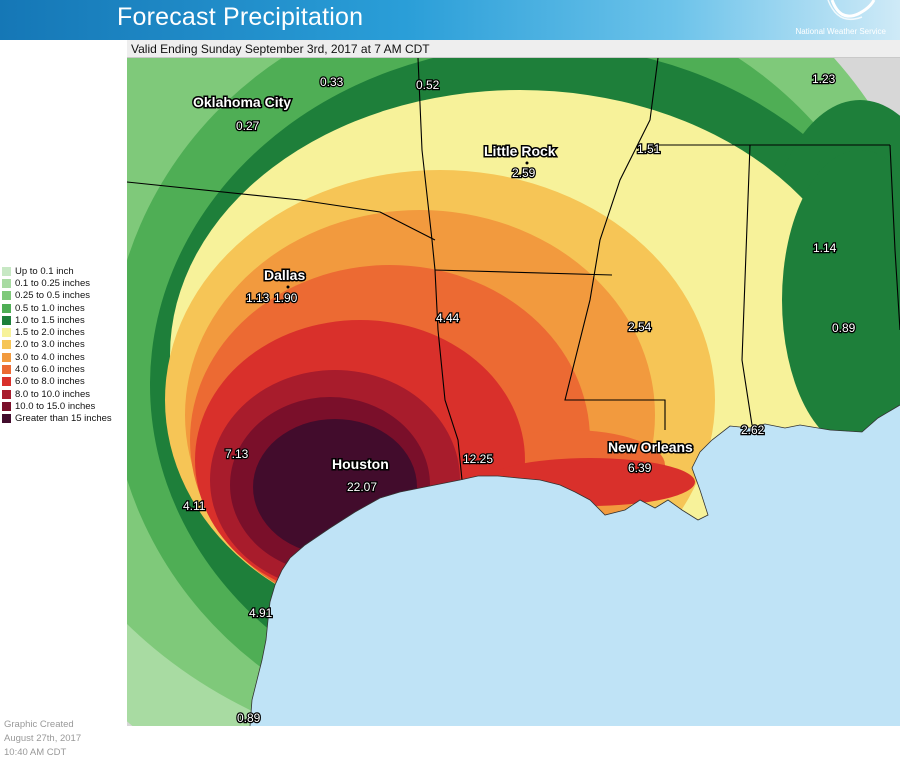 This screenshot has height=760, width=900. Describe the element at coordinates (261, 613) in the screenshot. I see `amount-label: 4.91` at that location.